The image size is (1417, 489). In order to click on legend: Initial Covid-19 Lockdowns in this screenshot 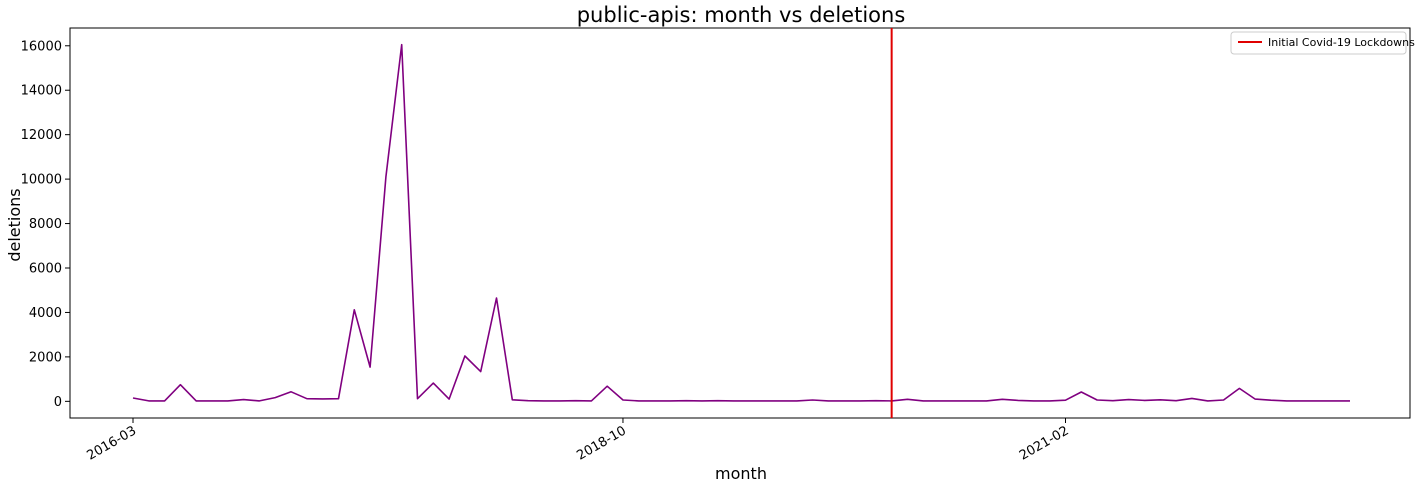, I will do `click(1322, 43)`.